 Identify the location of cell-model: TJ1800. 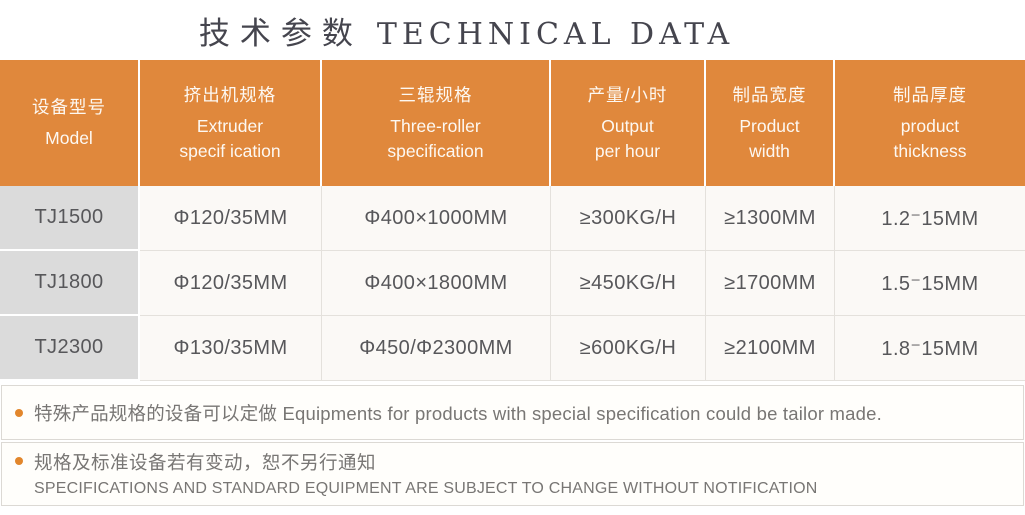
(70, 283).